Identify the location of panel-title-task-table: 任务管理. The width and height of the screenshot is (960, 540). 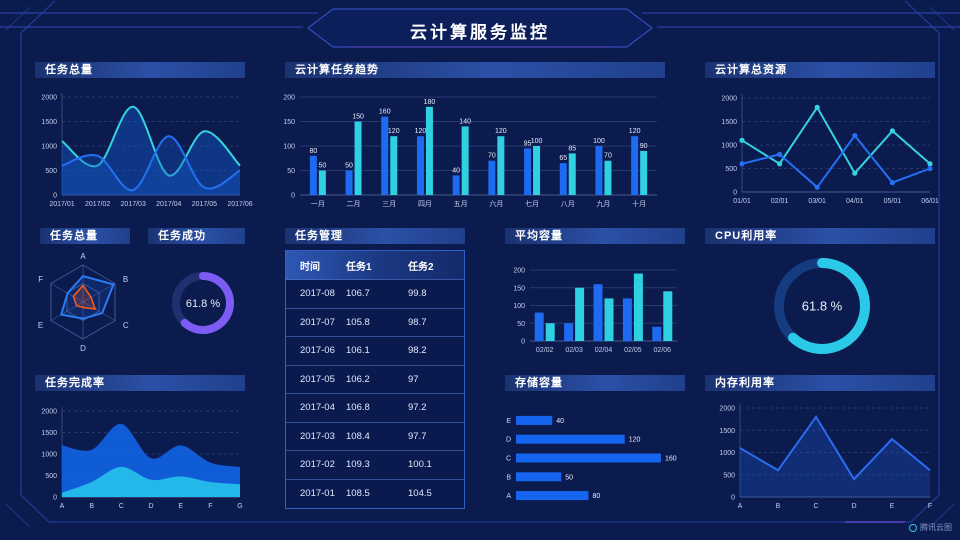
(375, 236).